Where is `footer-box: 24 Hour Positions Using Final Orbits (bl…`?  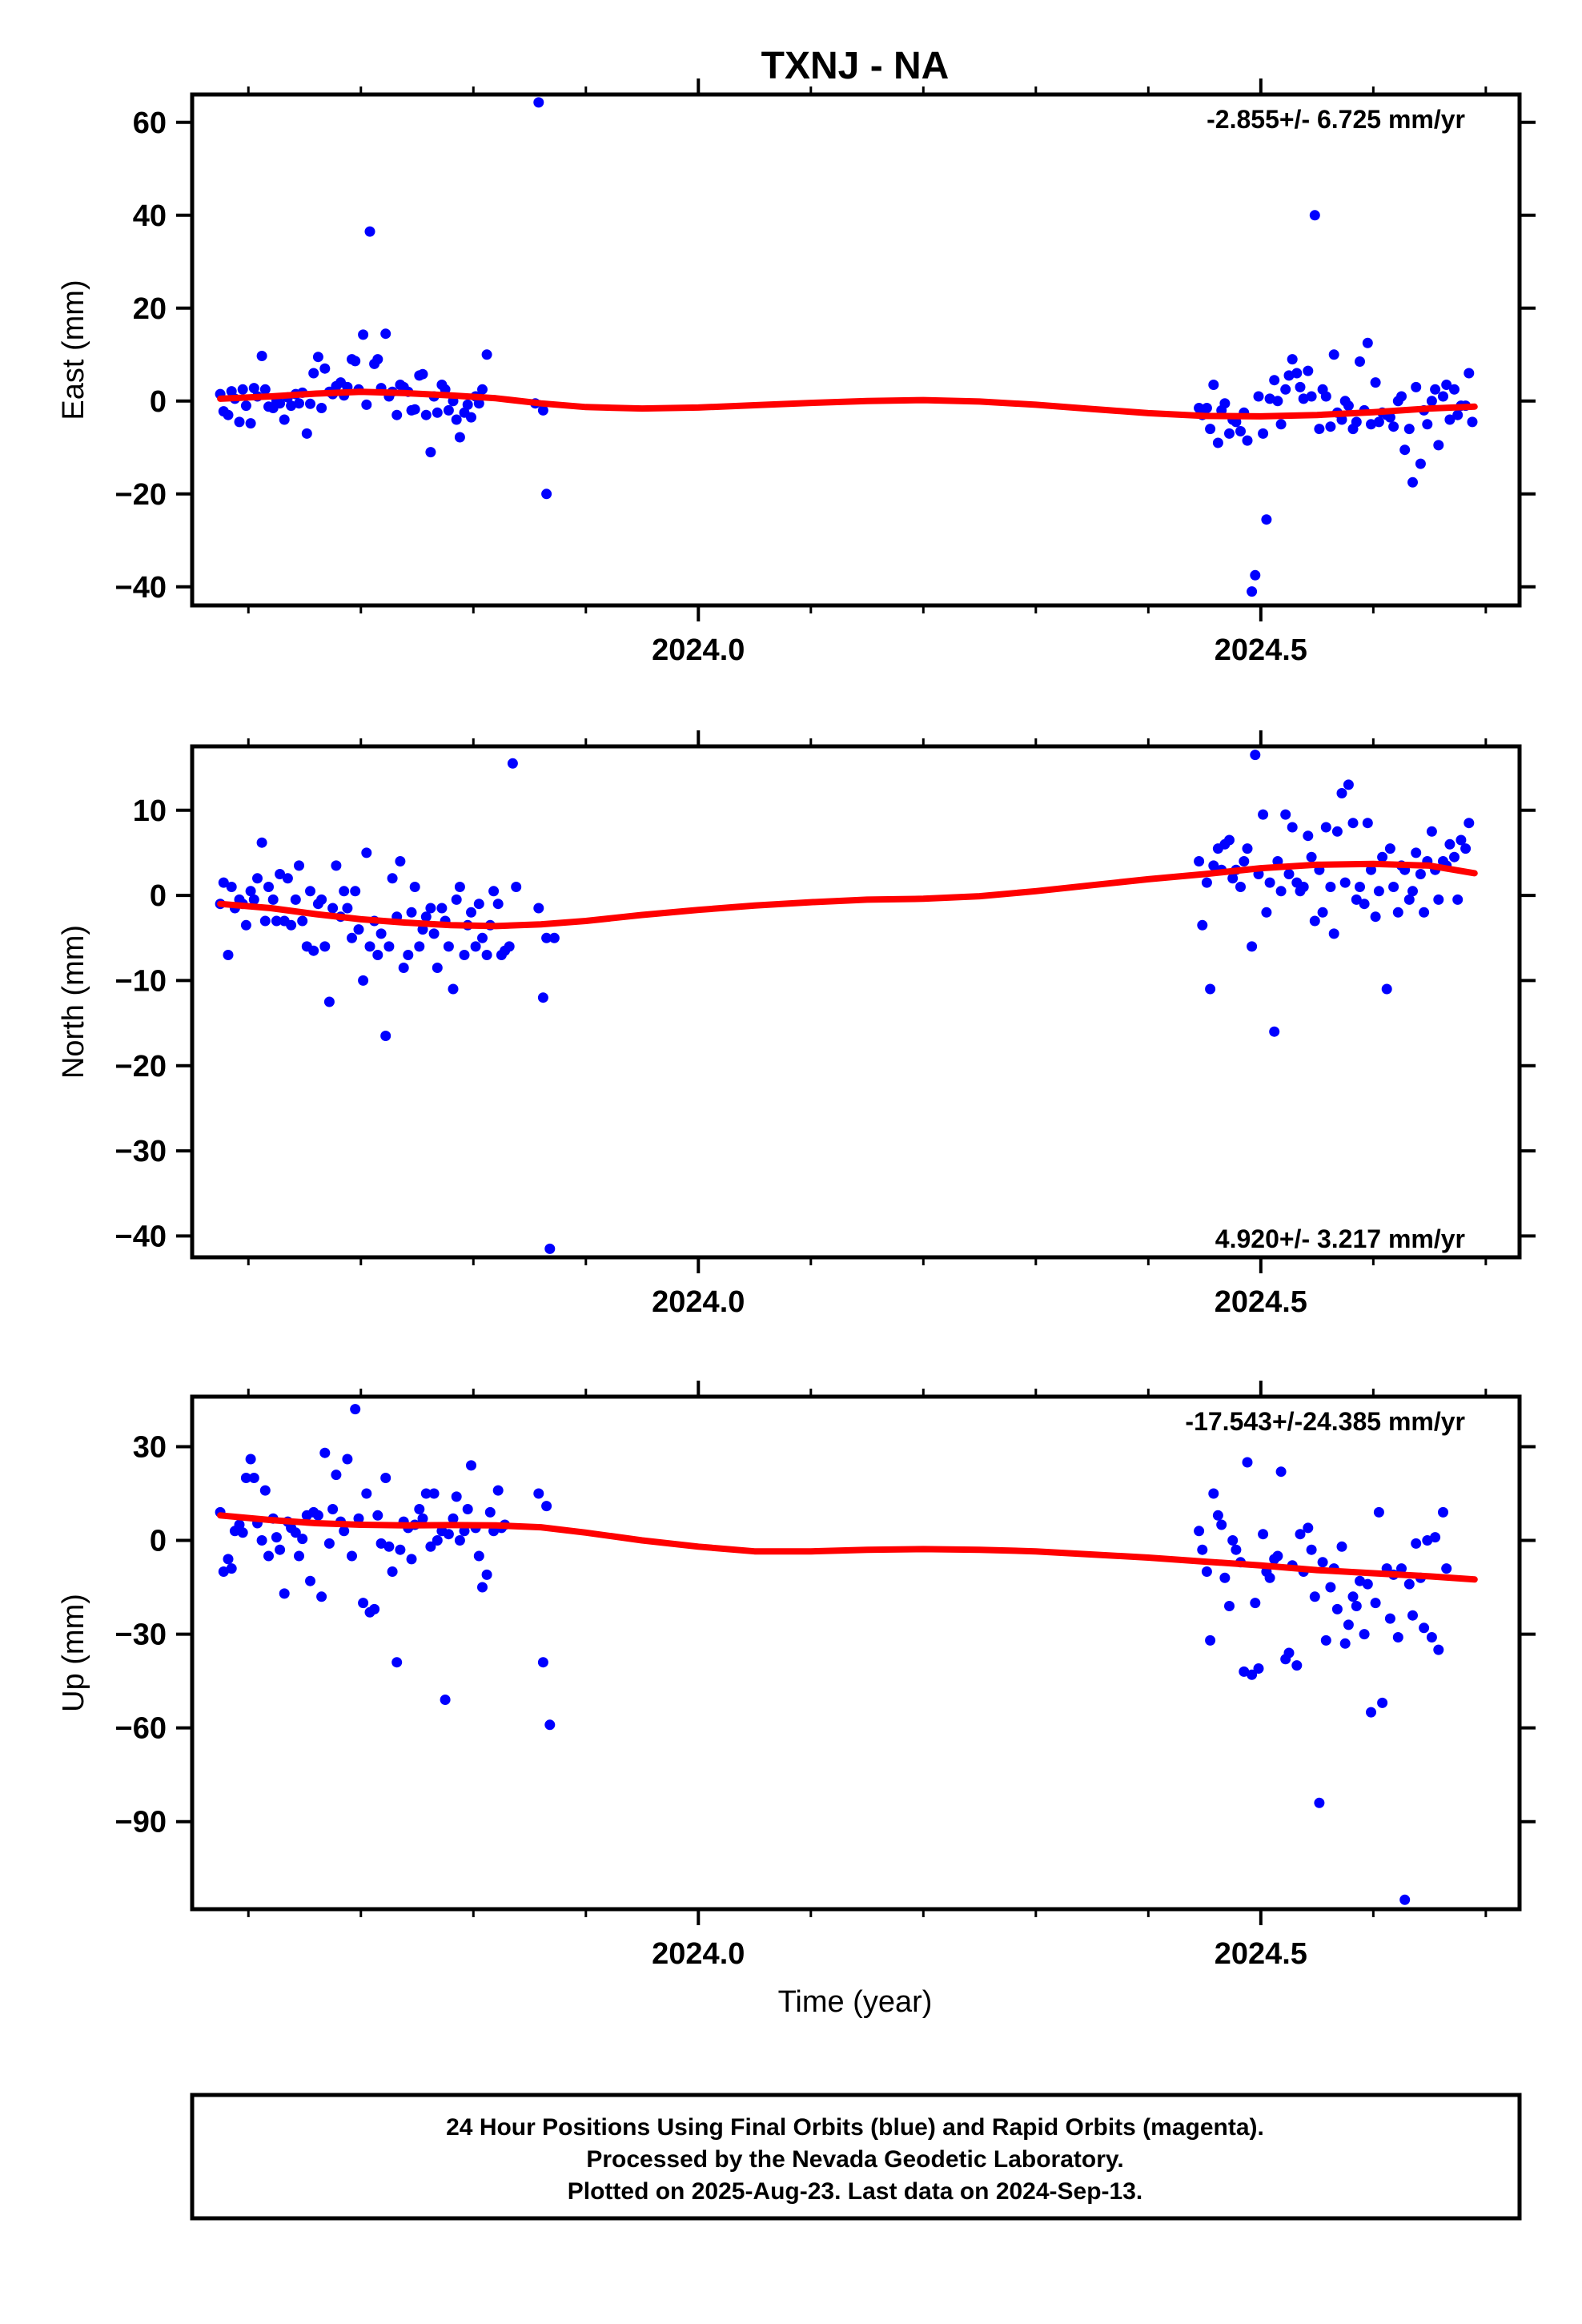 footer-box: 24 Hour Positions Using Final Orbits (bl… is located at coordinates (856, 2157).